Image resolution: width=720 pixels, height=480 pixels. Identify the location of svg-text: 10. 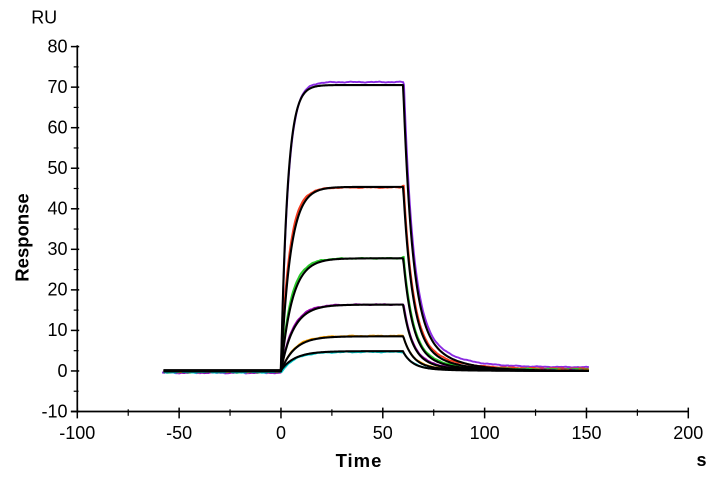
(57, 330).